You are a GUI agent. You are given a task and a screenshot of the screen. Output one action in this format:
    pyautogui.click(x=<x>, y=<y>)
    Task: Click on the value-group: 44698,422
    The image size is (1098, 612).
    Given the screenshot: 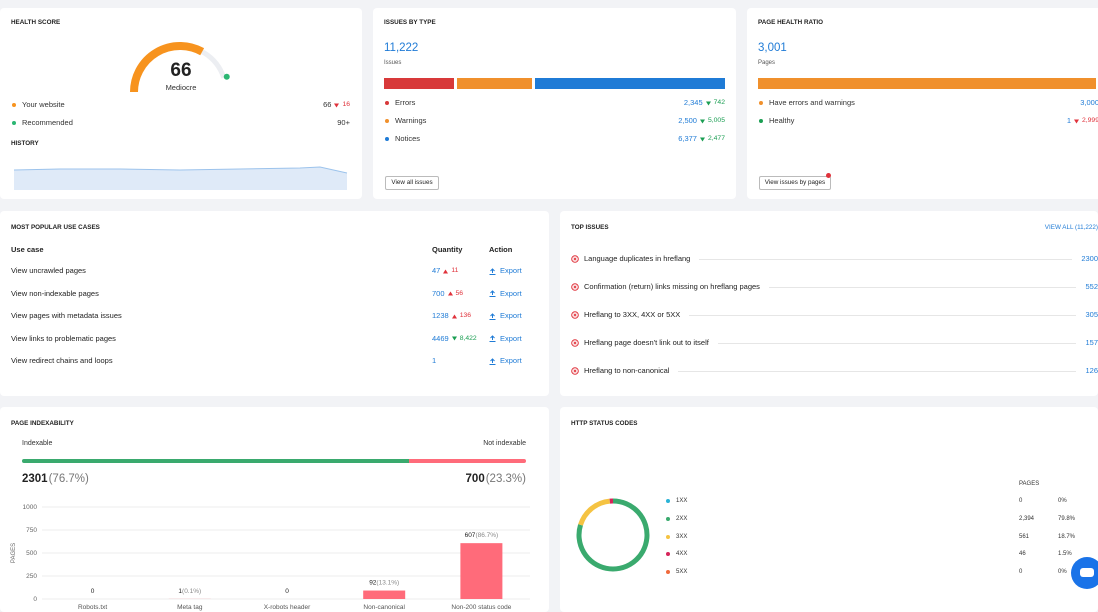 What is the action you would take?
    pyautogui.click(x=454, y=339)
    